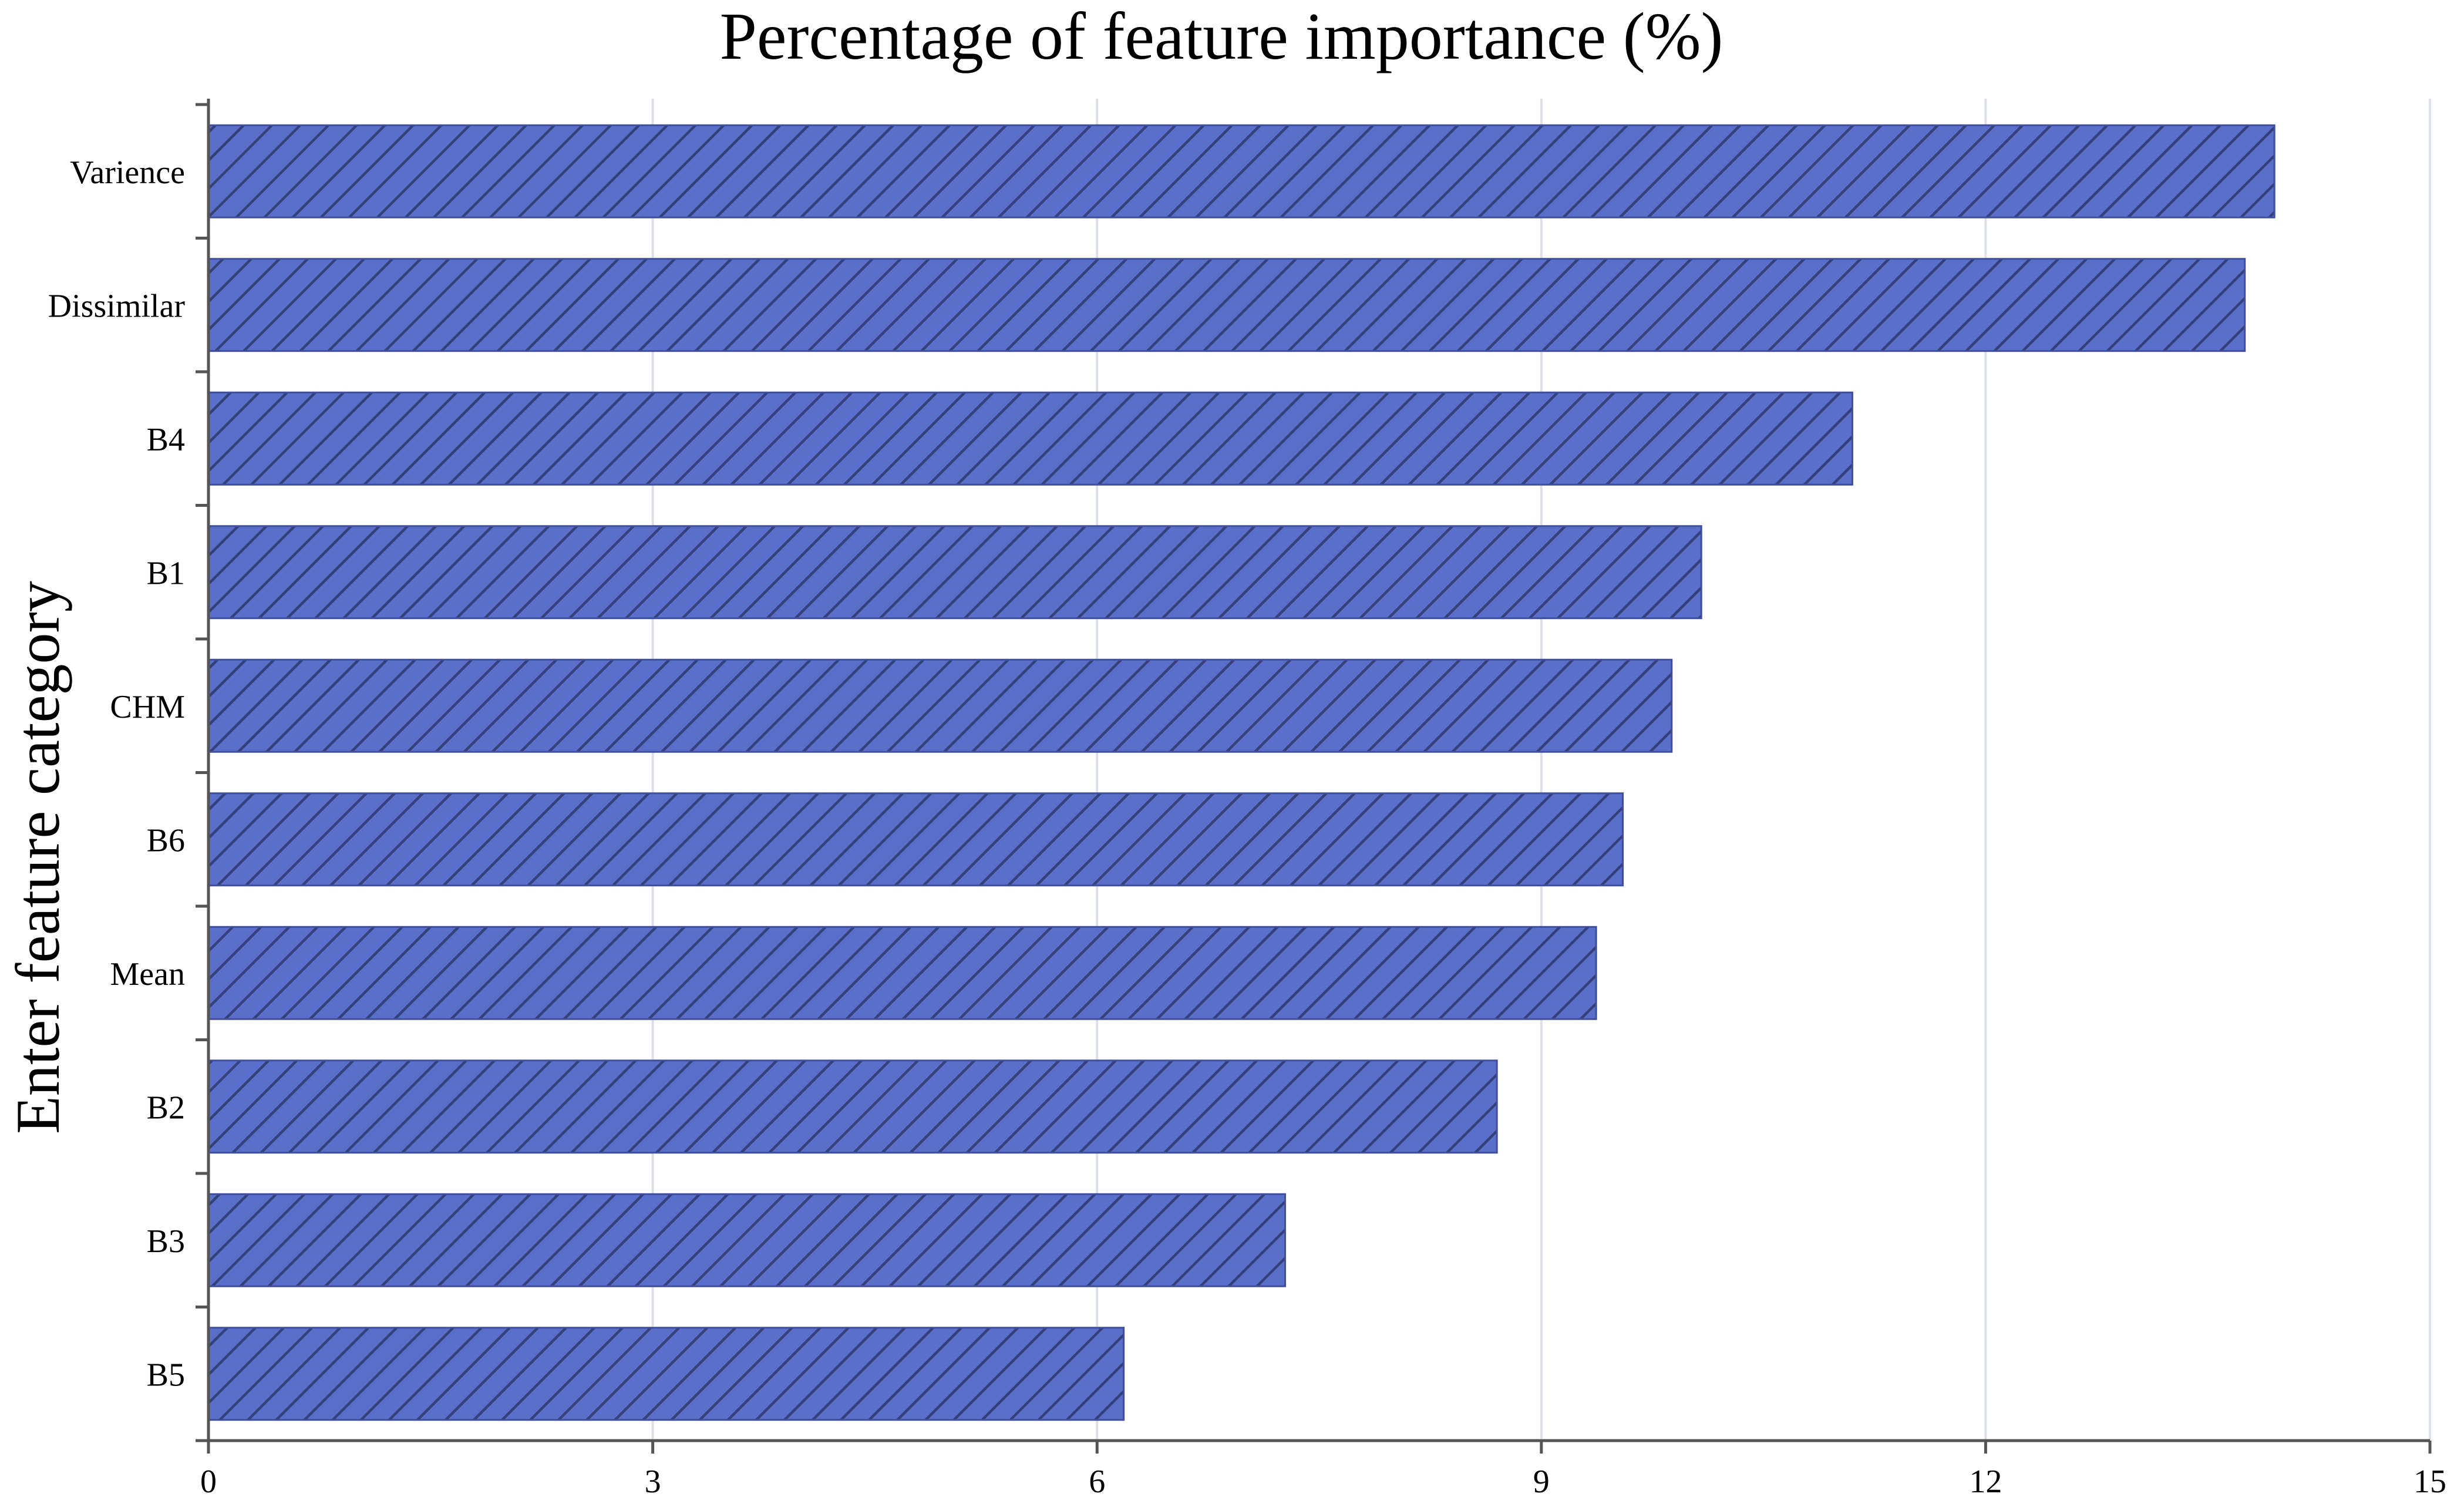  What do you see at coordinates (166, 841) in the screenshot?
I see `category-label: B6` at bounding box center [166, 841].